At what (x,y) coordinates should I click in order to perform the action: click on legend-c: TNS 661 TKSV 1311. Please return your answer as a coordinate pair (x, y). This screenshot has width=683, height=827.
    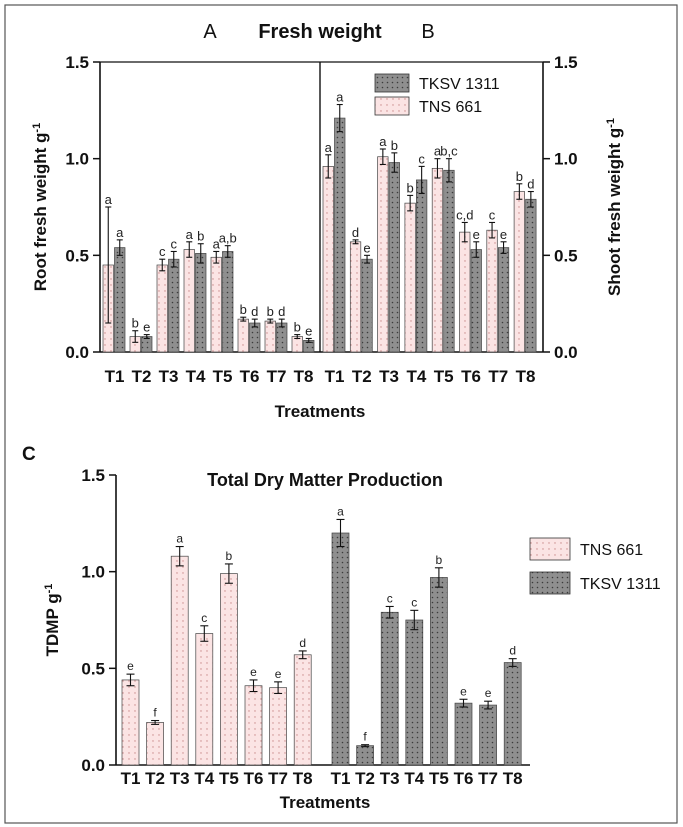
    Looking at the image, I should click on (595, 566).